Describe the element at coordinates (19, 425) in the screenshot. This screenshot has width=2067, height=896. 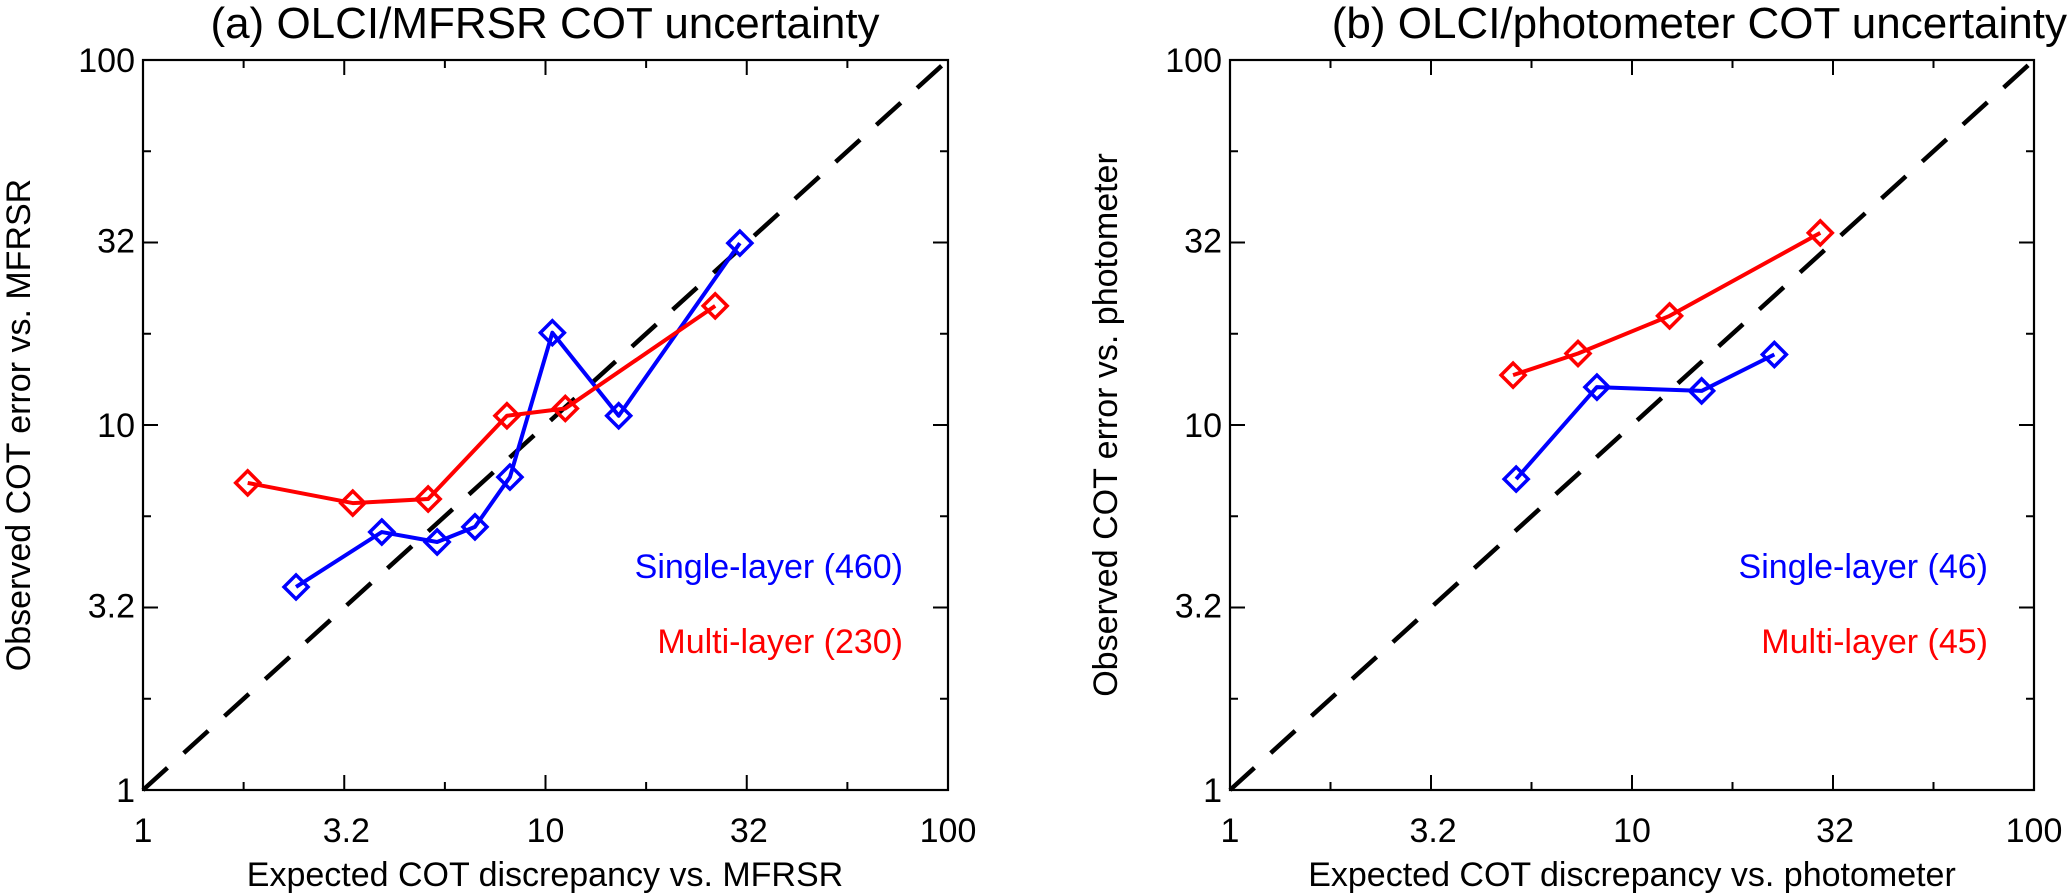
I see `panel-a-y-axis-label: Observed COT error vs. MFRSR` at that location.